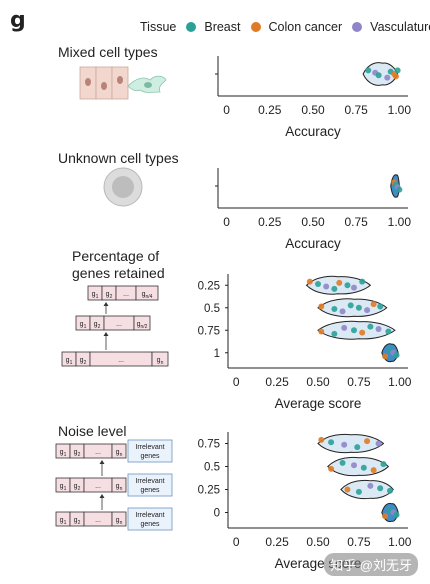  I want to click on genes-title-line1: Percentage of, so click(116, 256).